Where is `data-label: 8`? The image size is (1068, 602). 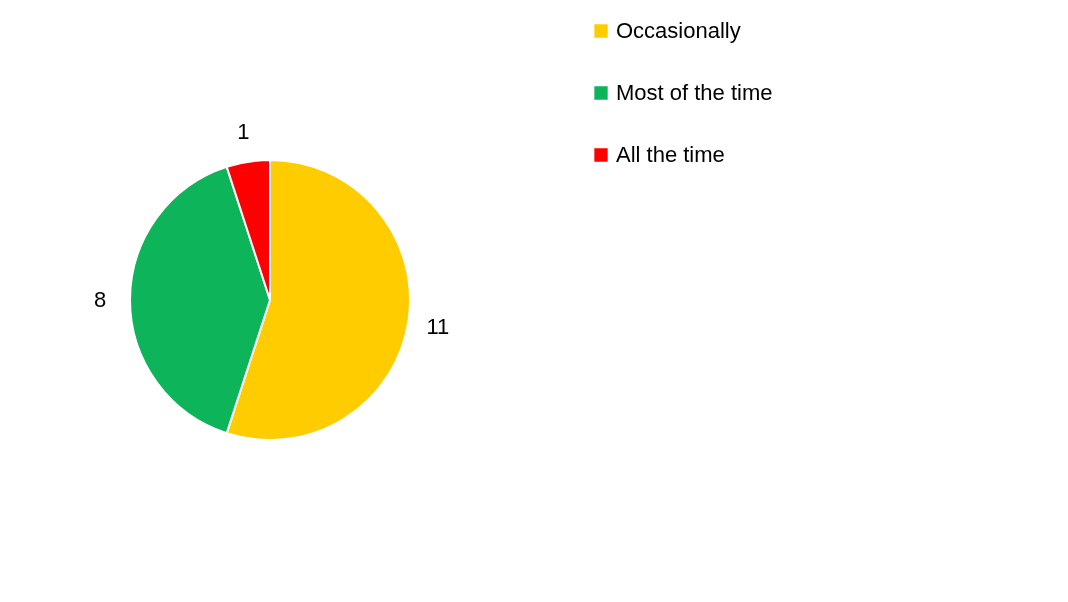 data-label: 8 is located at coordinates (100, 299).